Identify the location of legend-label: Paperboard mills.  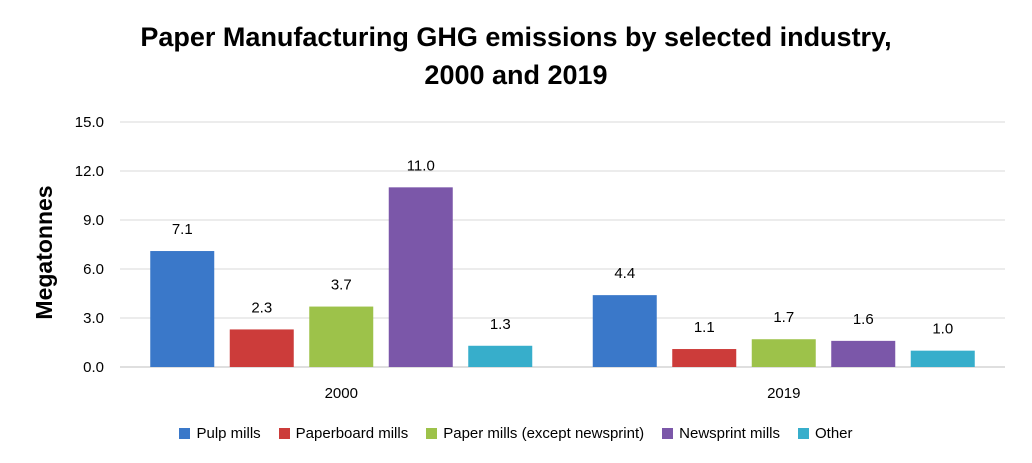
(352, 433).